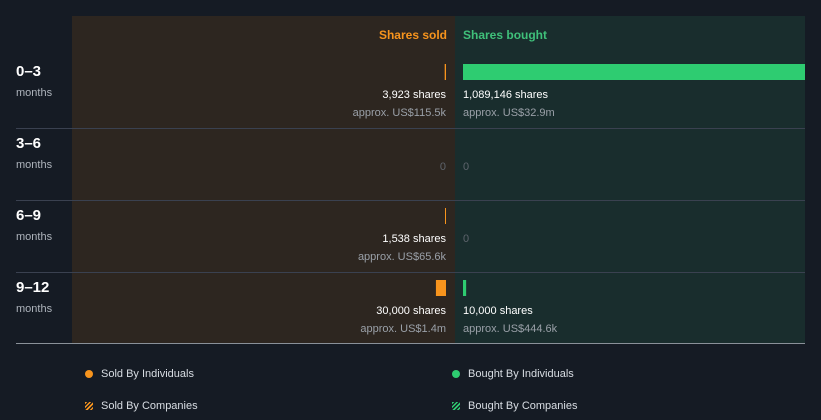 The image size is (821, 420). What do you see at coordinates (400, 113) in the screenshot?
I see `sold-value-label: approx. US$115.5k` at bounding box center [400, 113].